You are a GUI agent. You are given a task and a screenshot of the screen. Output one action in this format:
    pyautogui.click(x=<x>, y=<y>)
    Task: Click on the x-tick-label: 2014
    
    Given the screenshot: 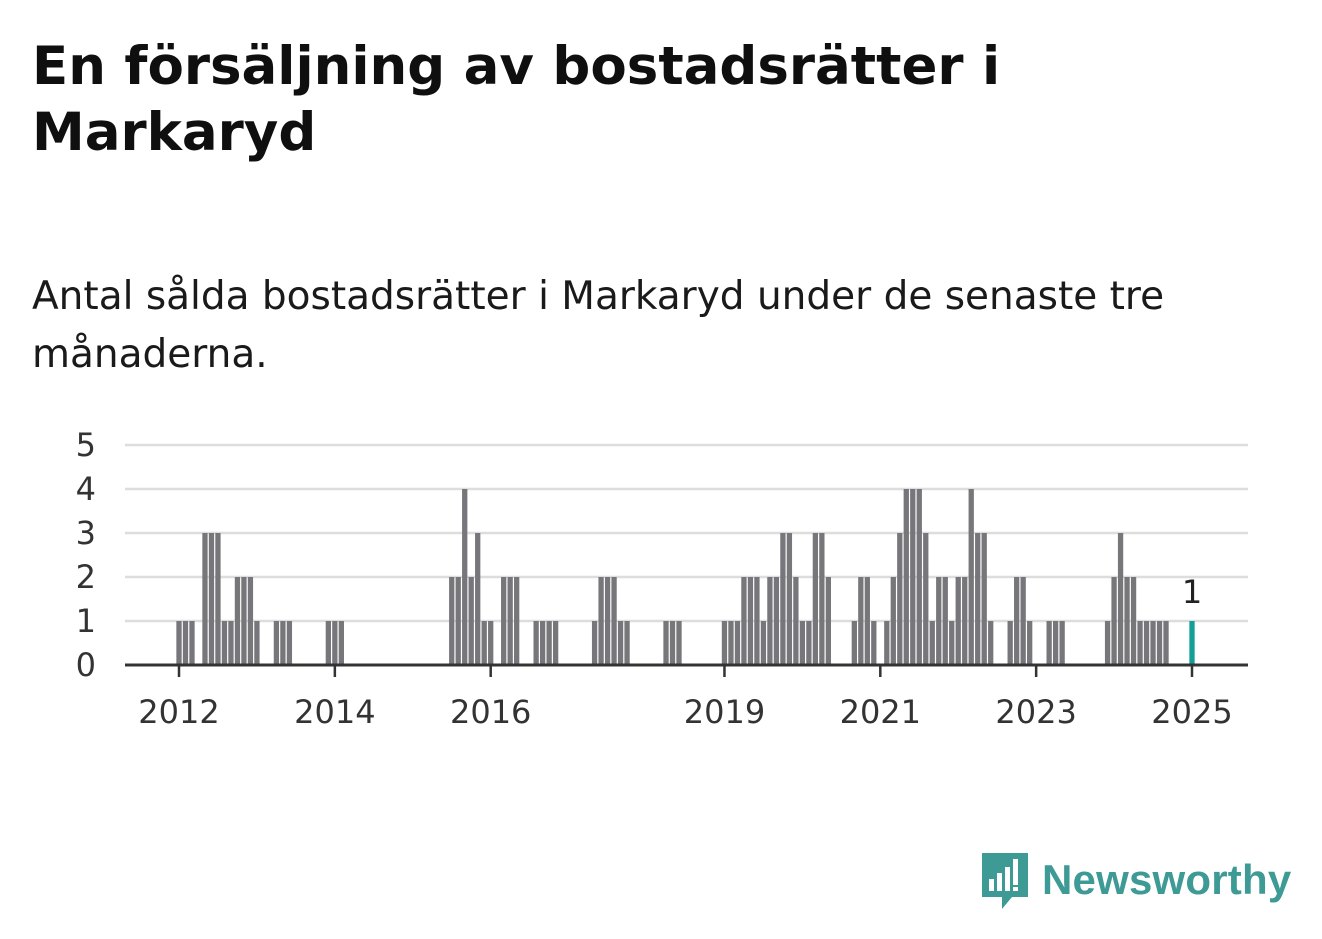 What is the action you would take?
    pyautogui.click(x=334, y=712)
    